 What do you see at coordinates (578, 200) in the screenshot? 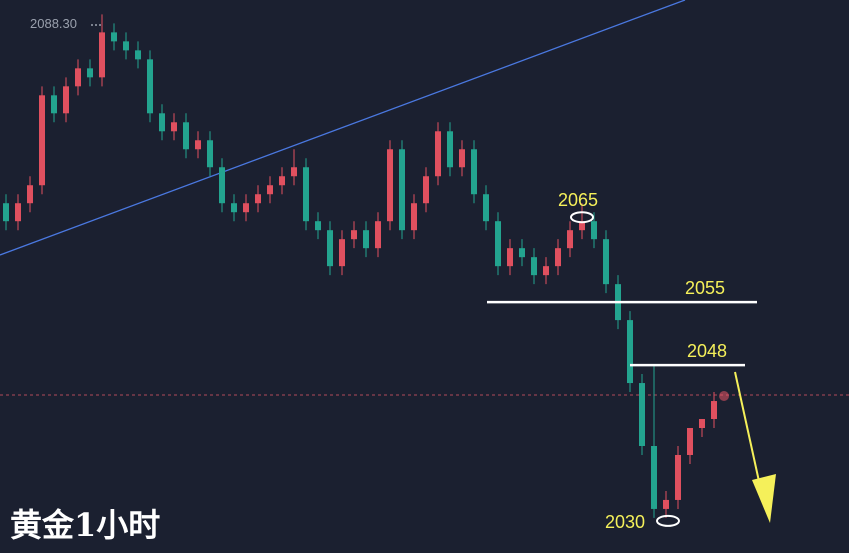
I see `marker-label: 2065` at bounding box center [578, 200].